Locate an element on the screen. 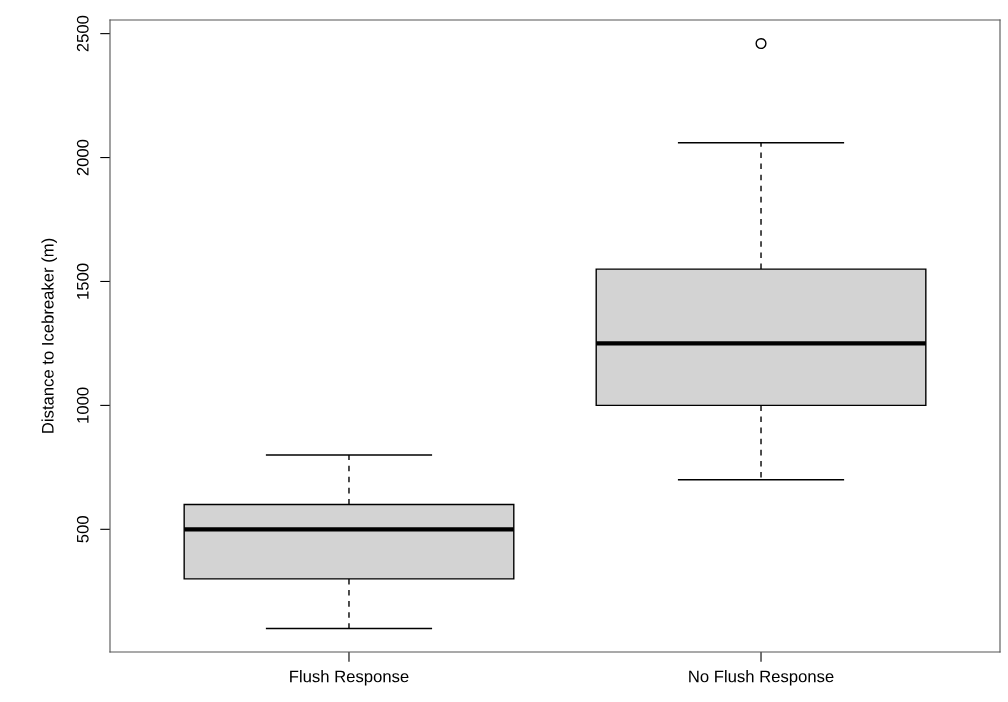 The height and width of the screenshot is (702, 1008). y-tick-label: 1000 is located at coordinates (82, 405).